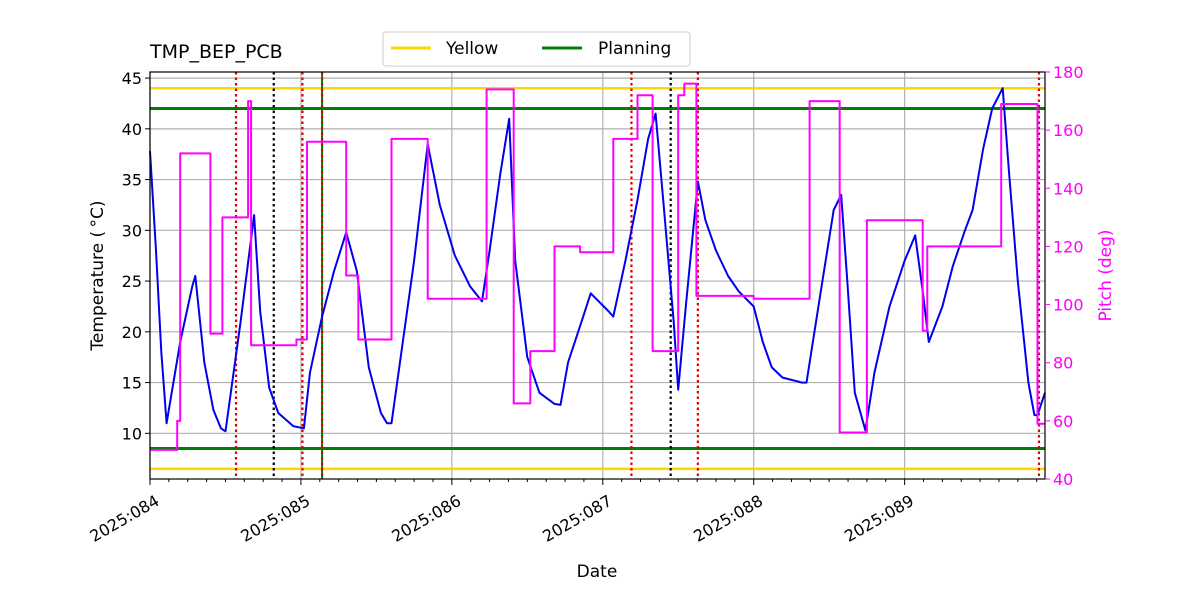 The width and height of the screenshot is (1200, 600). I want to click on y2-tick-label-6: 160, so click(1068, 130).